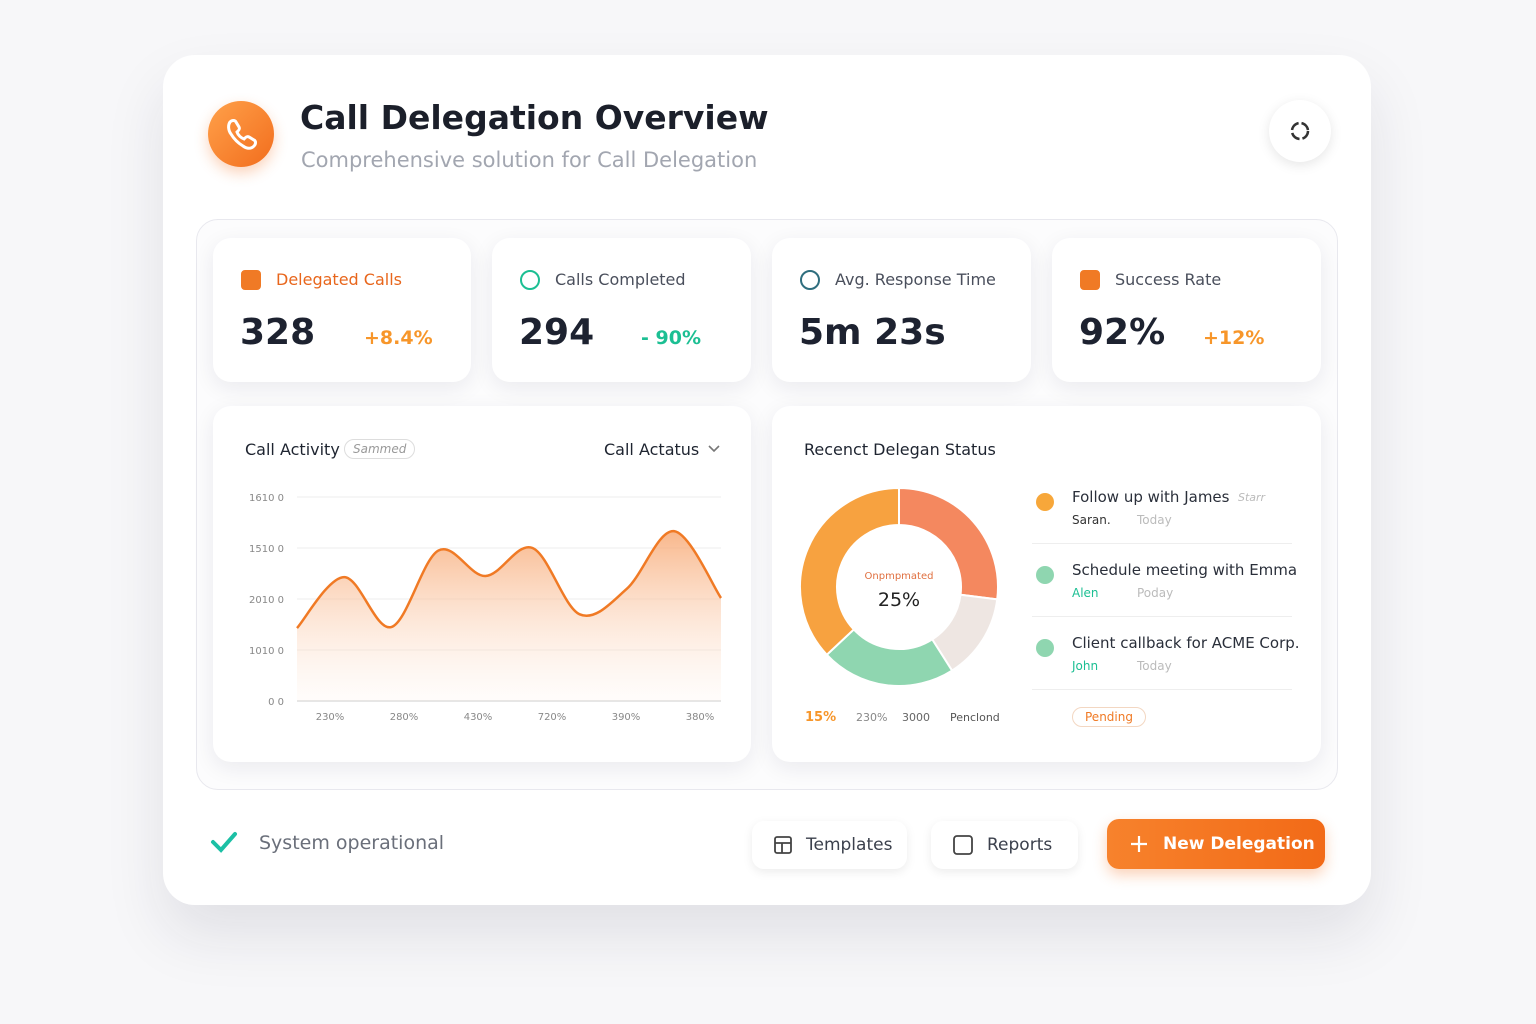  What do you see at coordinates (330, 717) in the screenshot?
I see `x-tick-label: 230%` at bounding box center [330, 717].